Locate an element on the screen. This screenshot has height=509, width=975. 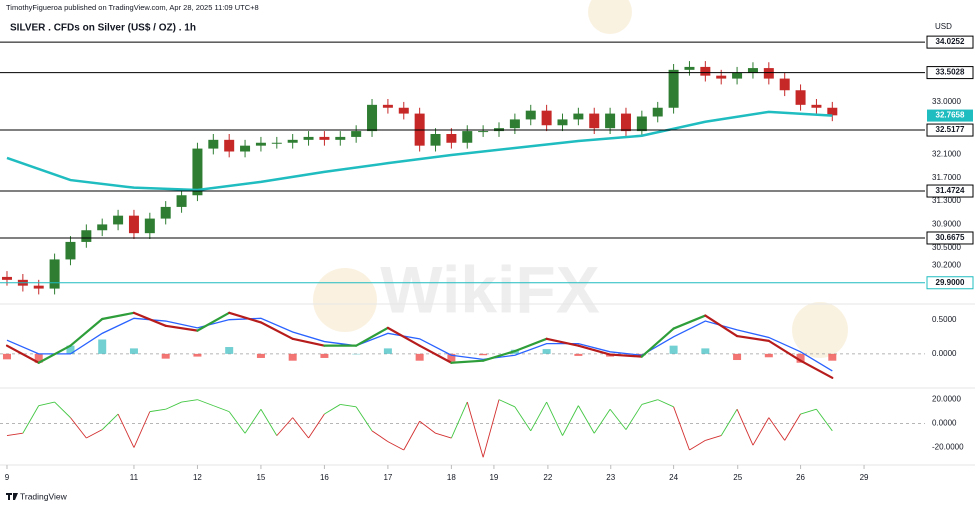
chart-title: SILVER . CFDs on Silver (US$ / OZ) . 1h is located at coordinates (103, 28).